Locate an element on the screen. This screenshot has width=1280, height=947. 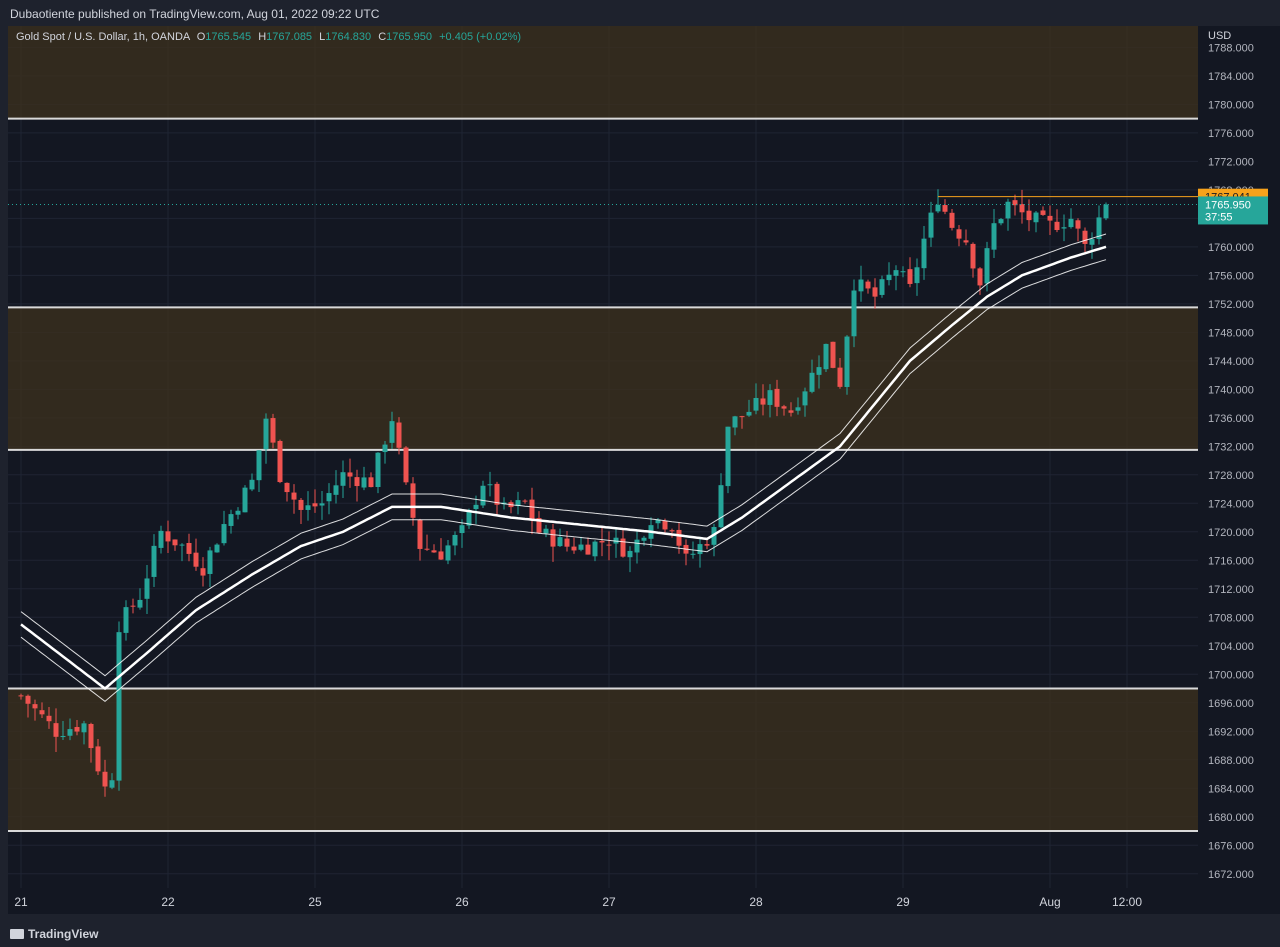
price-axis-label: 1740.000 is located at coordinates (1231, 390).